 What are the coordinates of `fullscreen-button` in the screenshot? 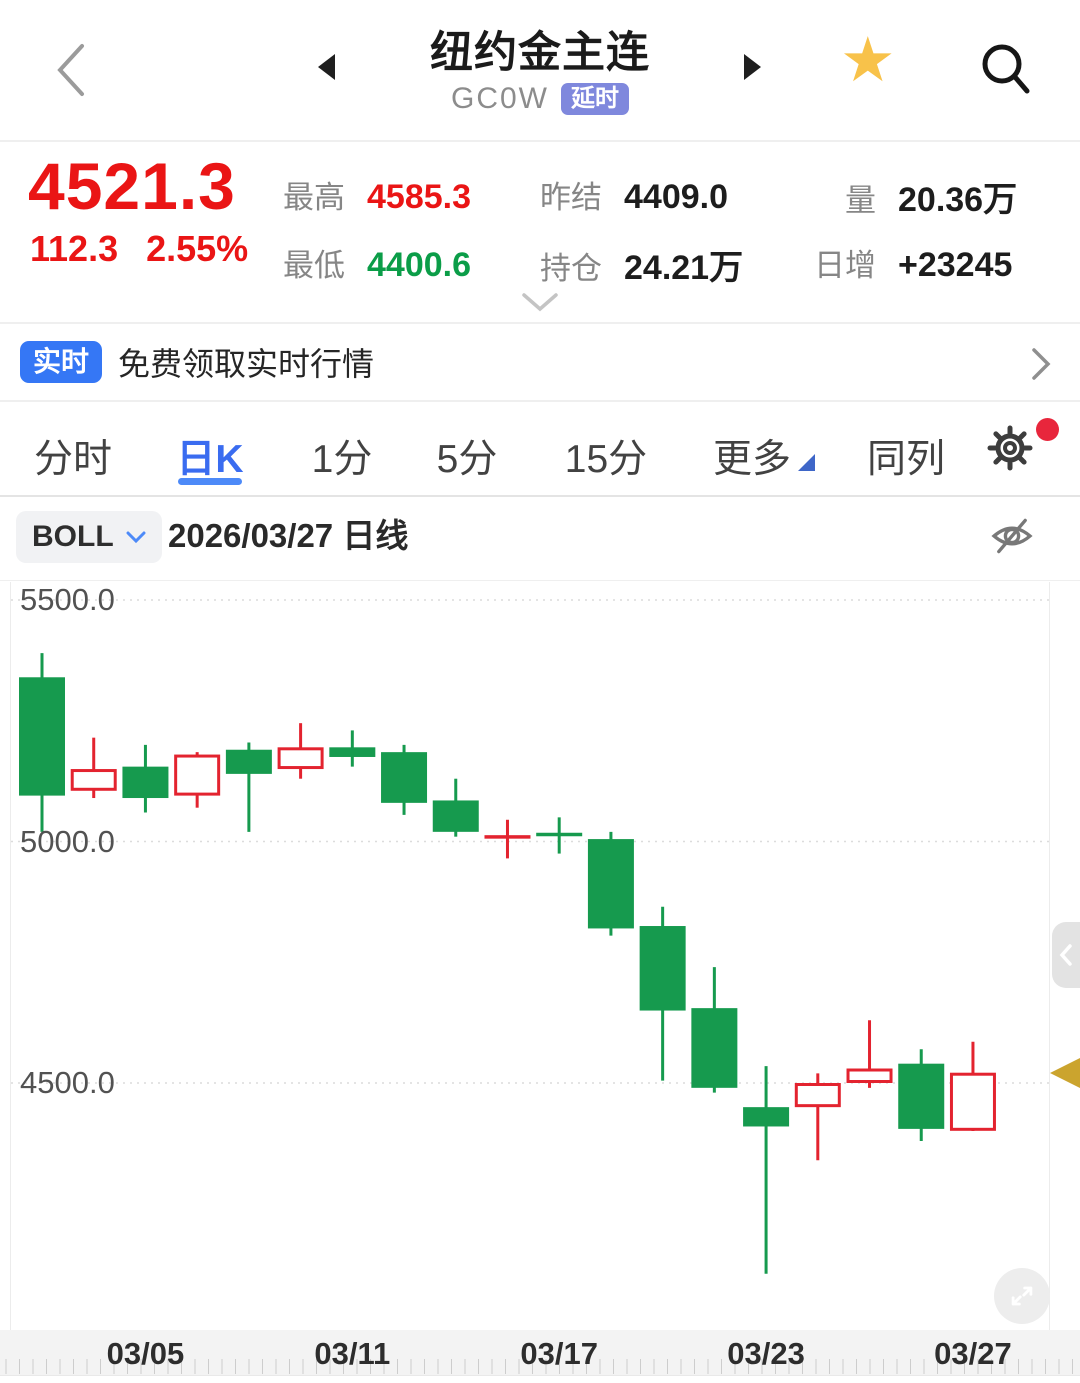 It's located at (1022, 1296).